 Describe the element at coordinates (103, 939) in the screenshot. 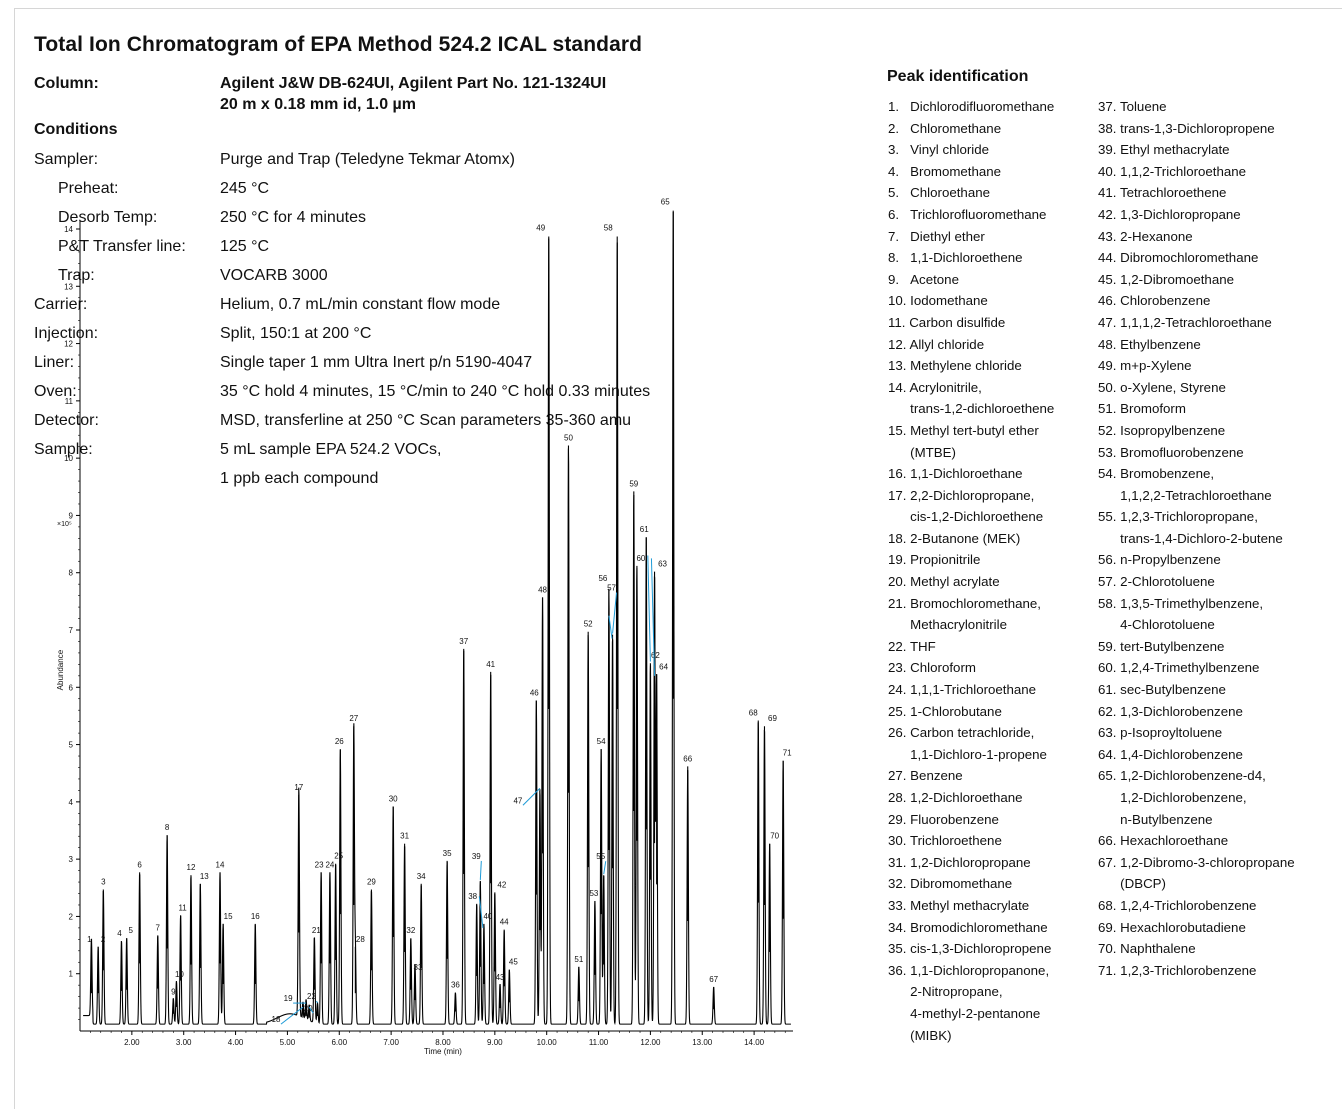

I see `peak-label: 2` at that location.